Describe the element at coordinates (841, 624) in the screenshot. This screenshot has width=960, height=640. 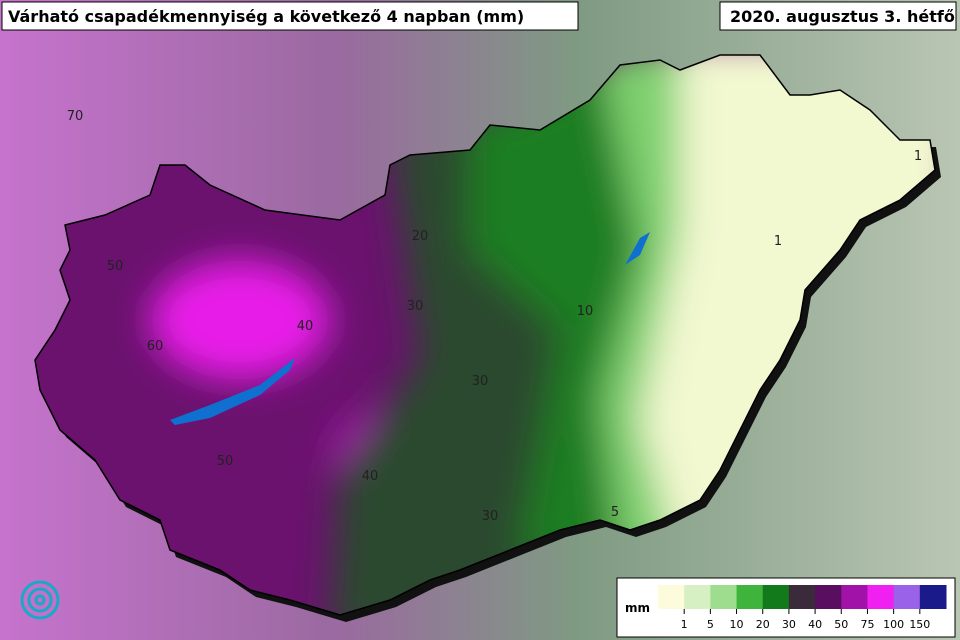
I see `legend-label: 50` at that location.